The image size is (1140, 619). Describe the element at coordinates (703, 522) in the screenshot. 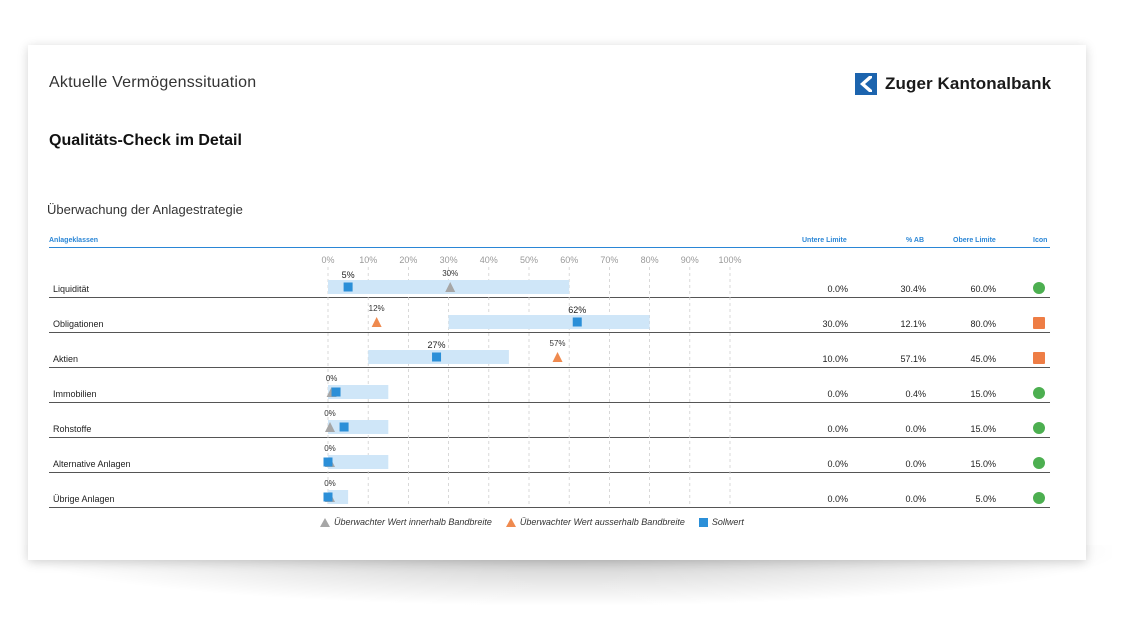

I see `square-blue-icon` at that location.